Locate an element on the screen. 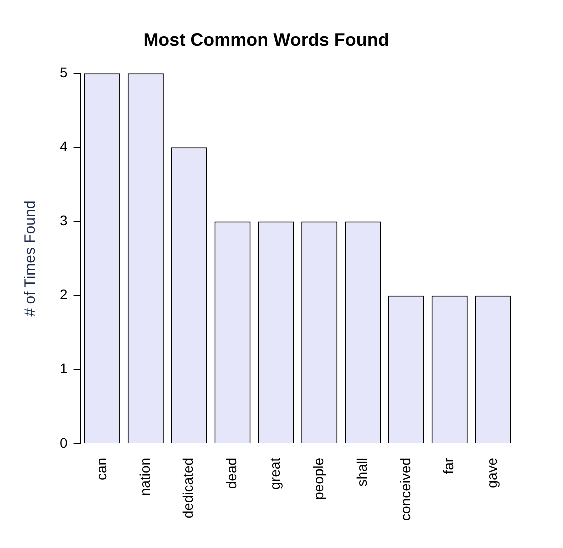  y-tick-label: 4 is located at coordinates (64, 146).